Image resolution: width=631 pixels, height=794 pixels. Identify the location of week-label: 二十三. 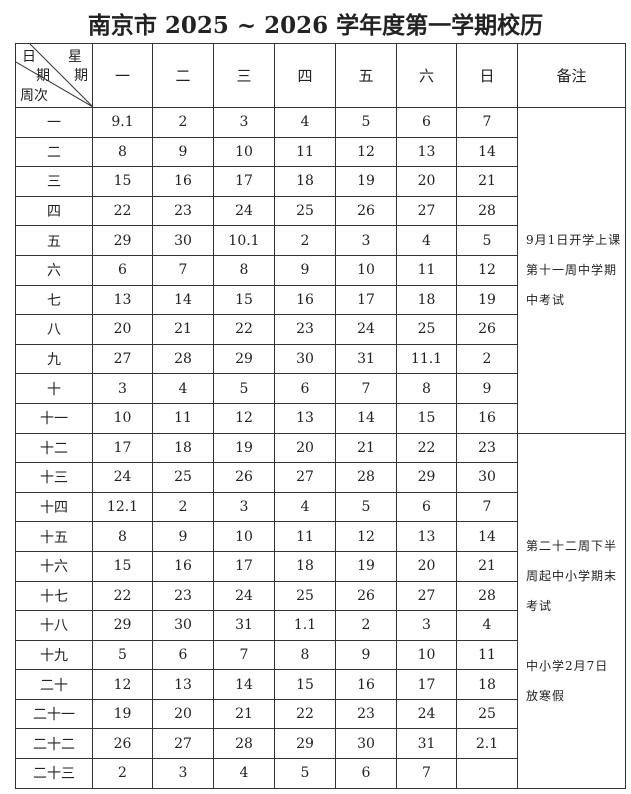
(54, 773).